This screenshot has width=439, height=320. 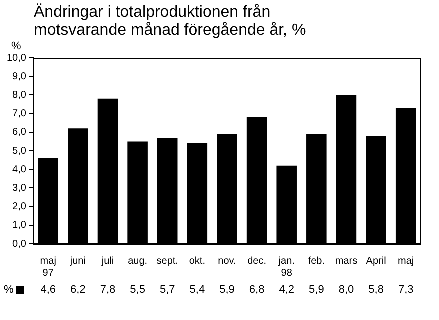 I want to click on data-label: 4,6, so click(x=48, y=290).